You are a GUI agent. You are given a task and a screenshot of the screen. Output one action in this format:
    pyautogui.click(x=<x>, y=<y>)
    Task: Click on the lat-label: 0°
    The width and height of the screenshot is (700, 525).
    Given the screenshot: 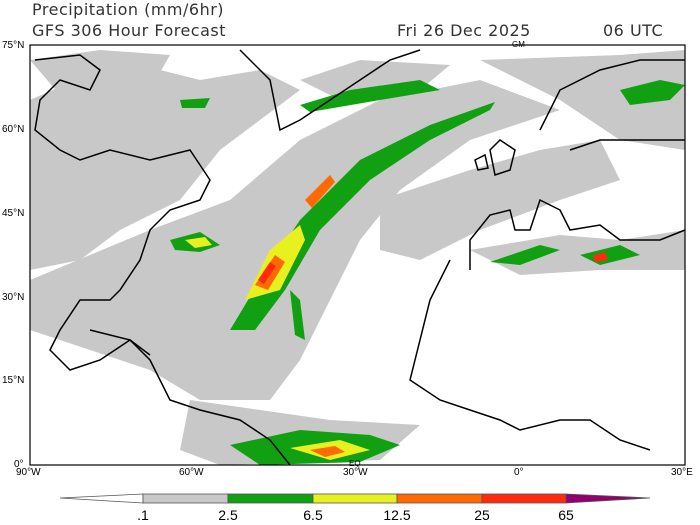 What is the action you would take?
    pyautogui.click(x=19, y=464)
    